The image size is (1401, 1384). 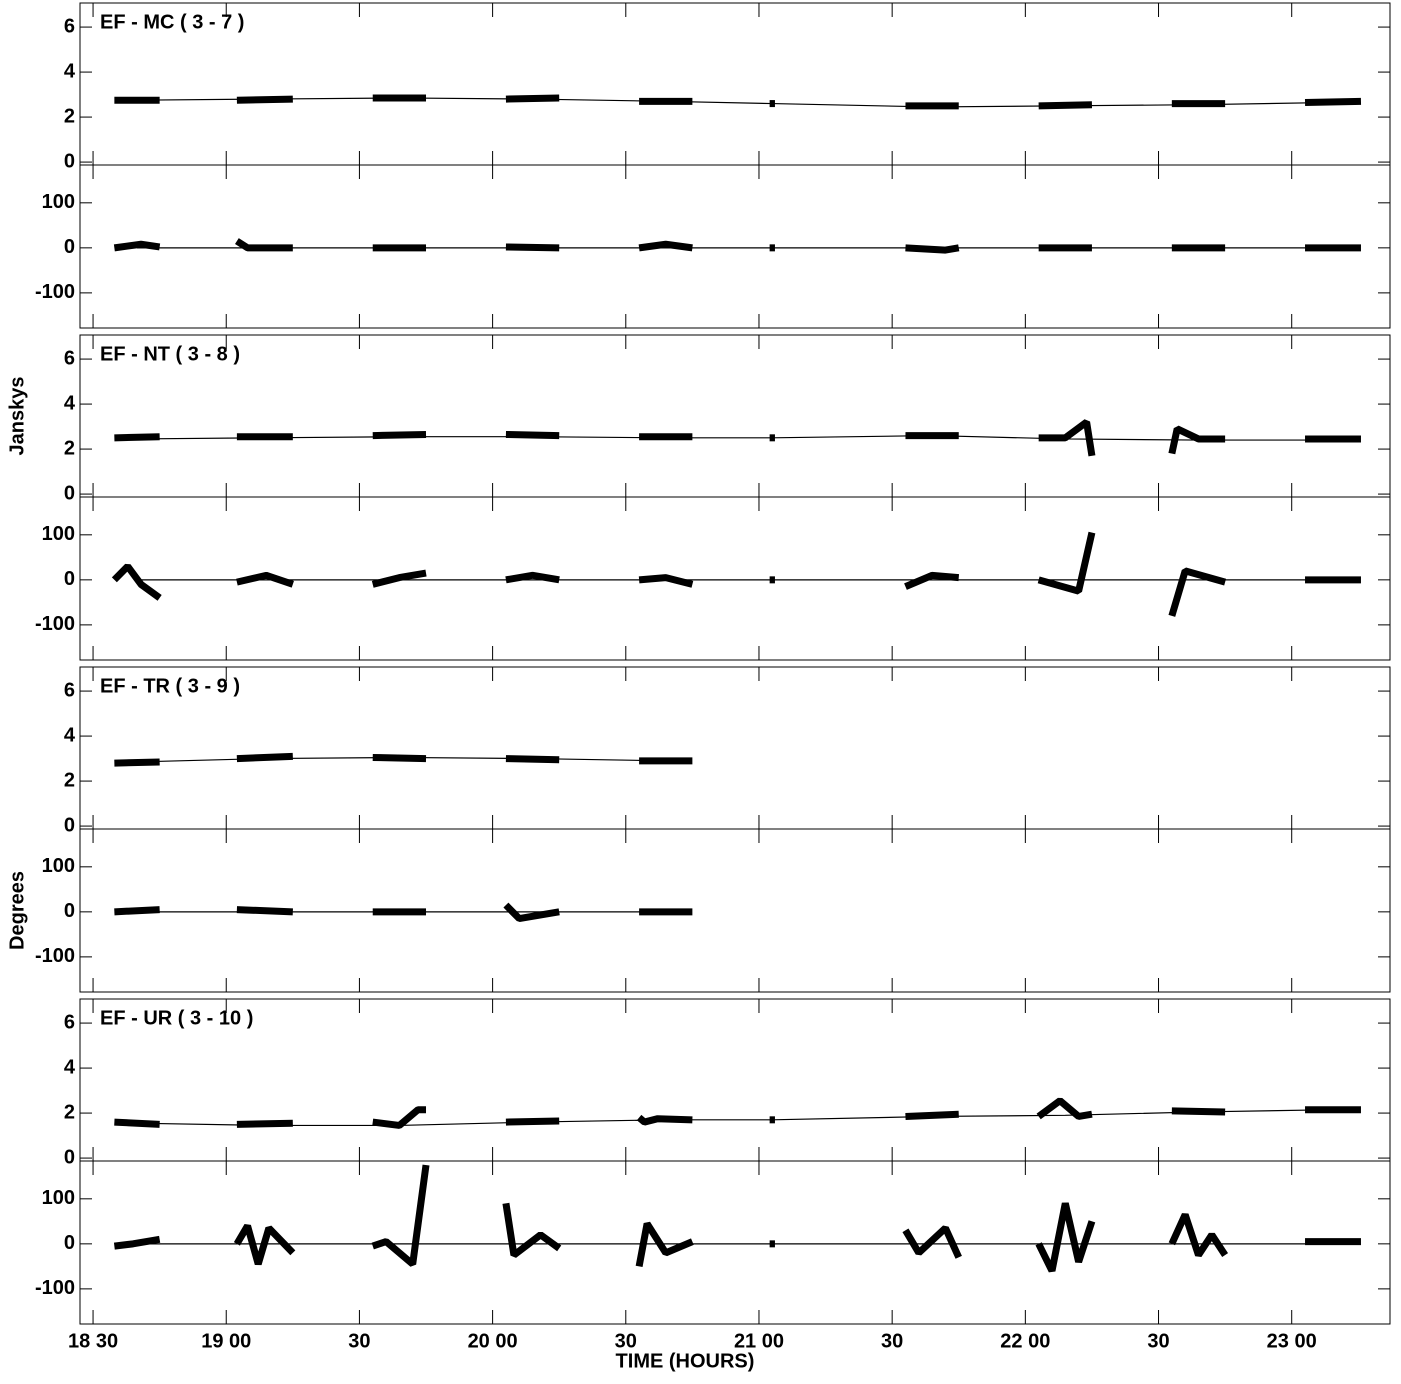 What do you see at coordinates (170, 354) in the screenshot?
I see `panel-title: EF - NT ( 3 - 8 )` at bounding box center [170, 354].